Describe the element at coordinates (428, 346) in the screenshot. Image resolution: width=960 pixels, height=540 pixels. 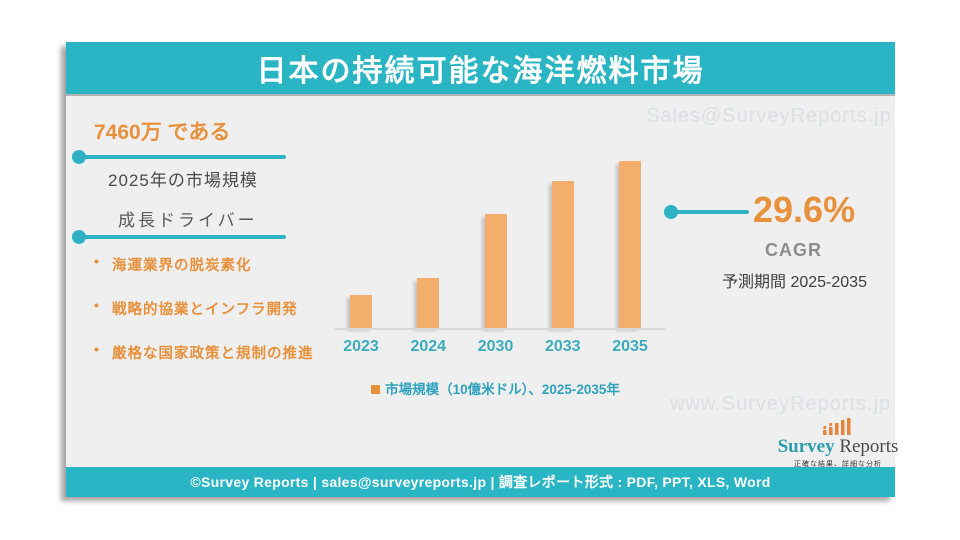
I see `bar-label-2024: 2024` at that location.